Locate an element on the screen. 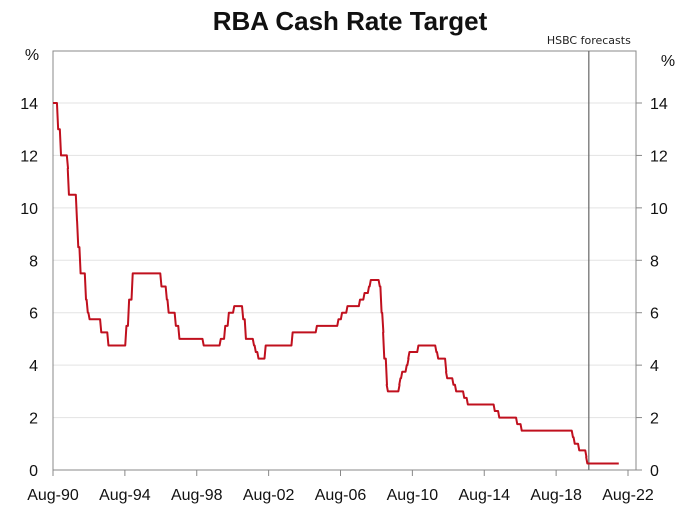  x-tick-label: Aug-06 is located at coordinates (341, 495).